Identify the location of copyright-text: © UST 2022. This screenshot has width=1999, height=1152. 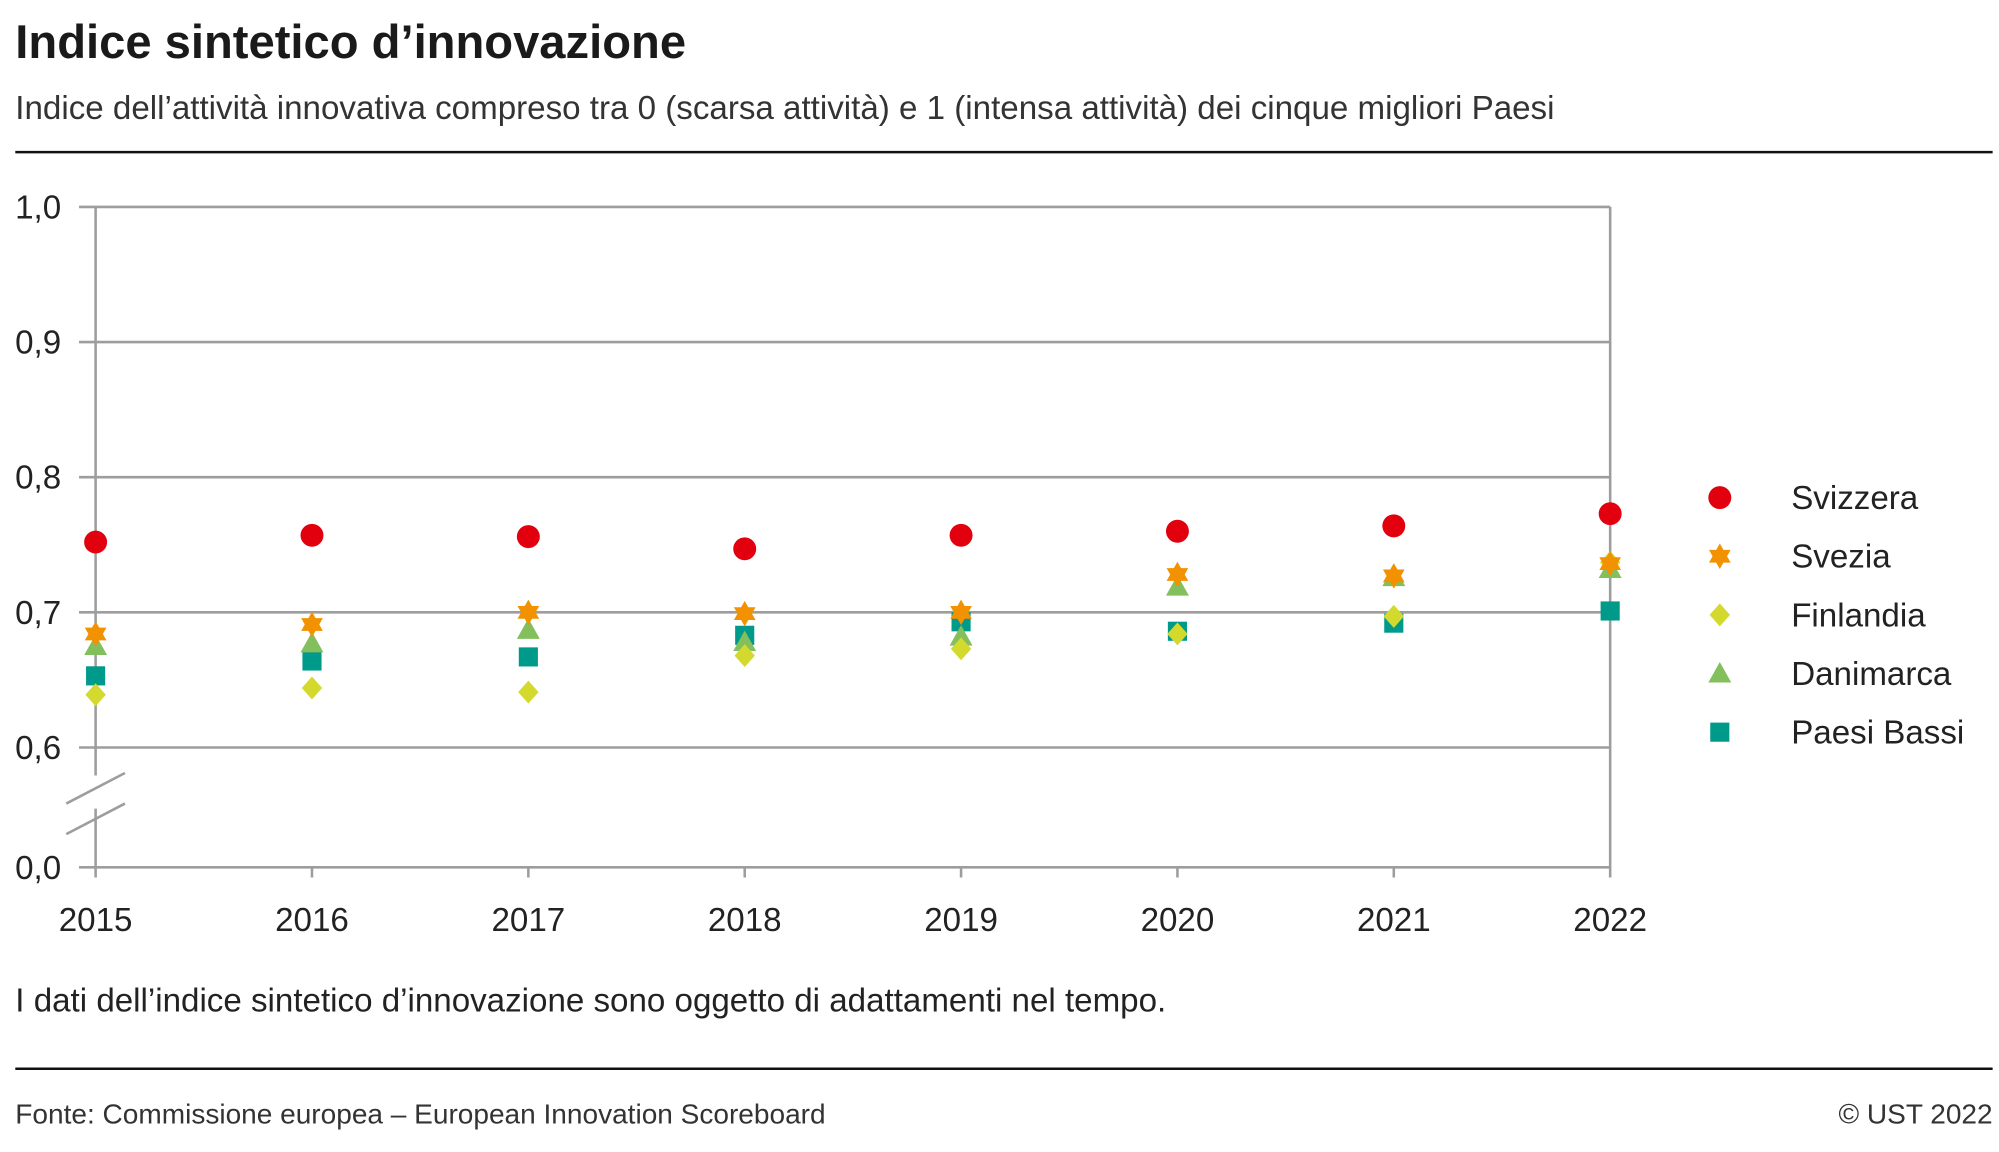
(1915, 1114).